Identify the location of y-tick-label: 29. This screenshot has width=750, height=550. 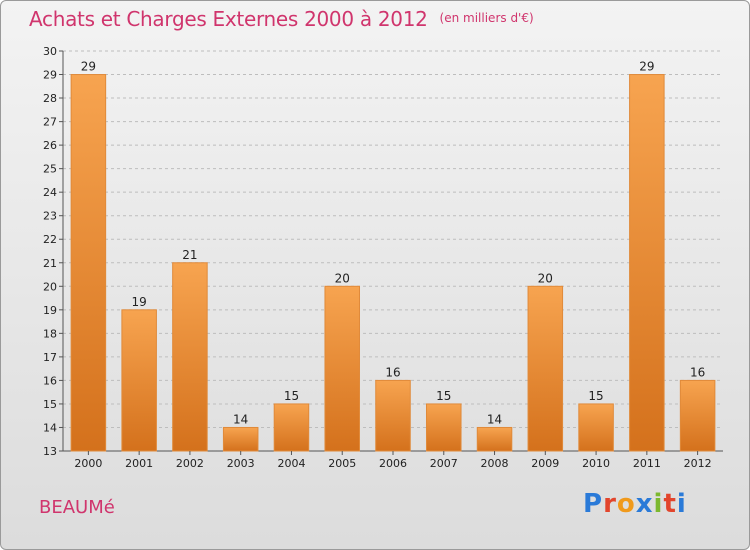
(50, 75).